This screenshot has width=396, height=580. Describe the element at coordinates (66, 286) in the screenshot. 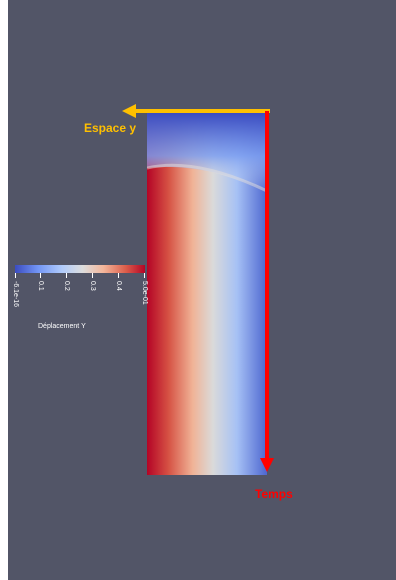

I see `colorbar-tick-label: 0.2` at that location.